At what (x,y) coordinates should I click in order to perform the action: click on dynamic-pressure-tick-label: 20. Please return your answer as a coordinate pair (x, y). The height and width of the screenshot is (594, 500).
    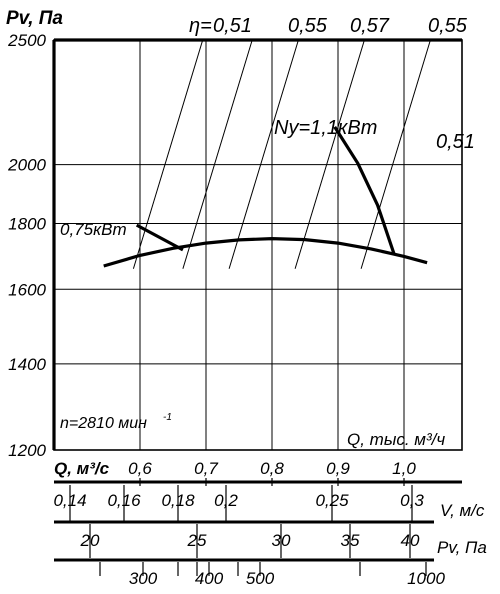
    Looking at the image, I should click on (90, 540).